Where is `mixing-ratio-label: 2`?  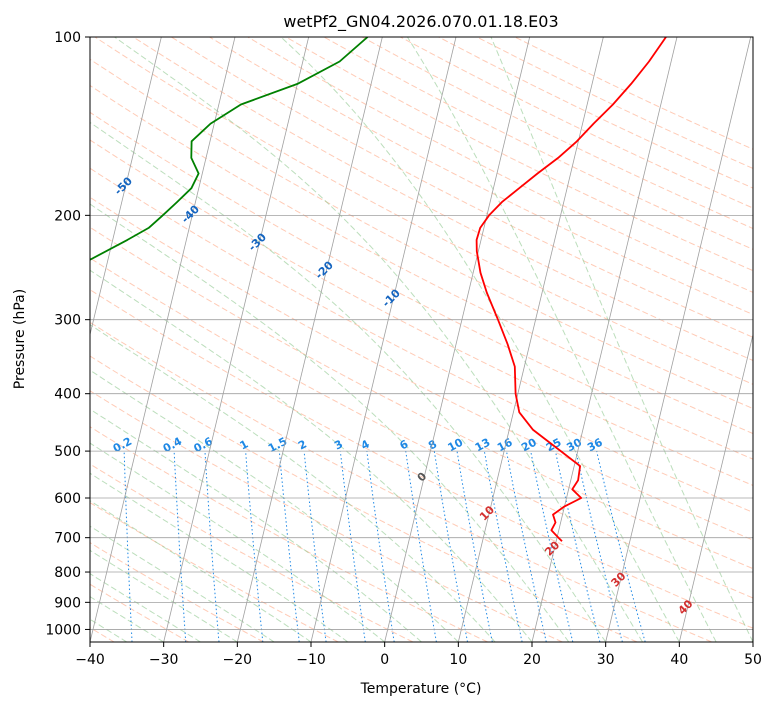
mixing-ratio-label: 2 is located at coordinates (302, 444).